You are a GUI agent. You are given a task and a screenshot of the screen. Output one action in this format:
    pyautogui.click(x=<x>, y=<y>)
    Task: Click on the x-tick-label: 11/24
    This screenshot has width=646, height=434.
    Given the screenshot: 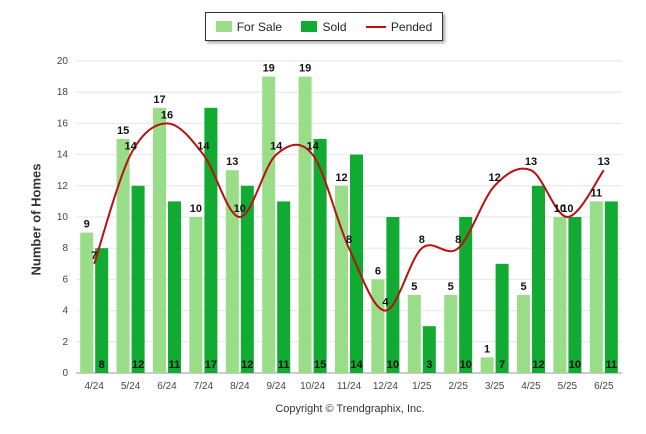 What is the action you would take?
    pyautogui.click(x=349, y=386)
    